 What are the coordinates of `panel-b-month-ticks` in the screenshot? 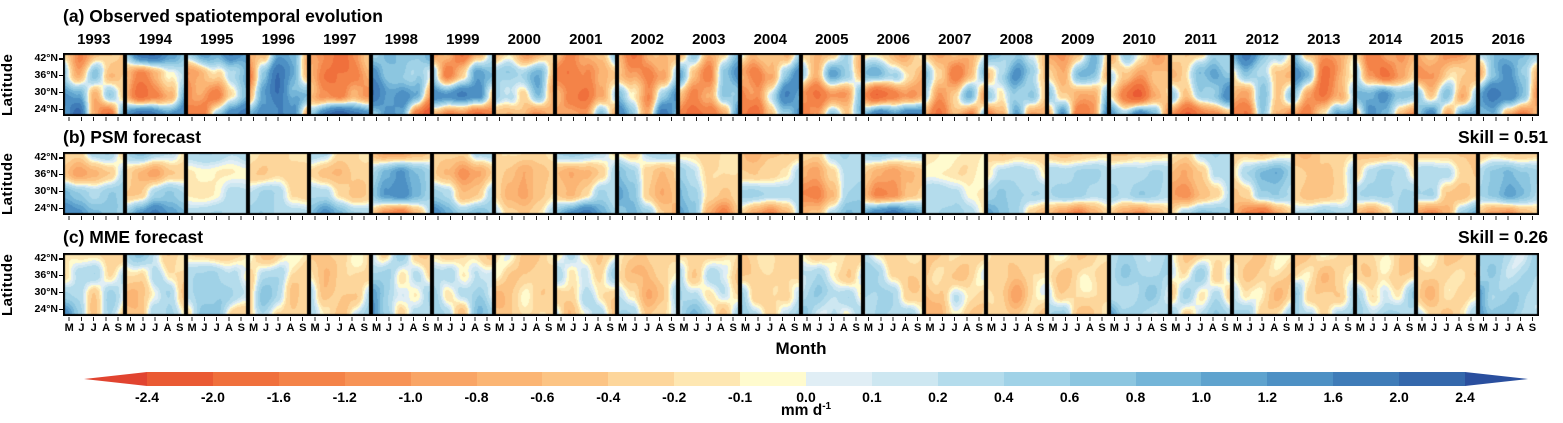 It's located at (801, 218).